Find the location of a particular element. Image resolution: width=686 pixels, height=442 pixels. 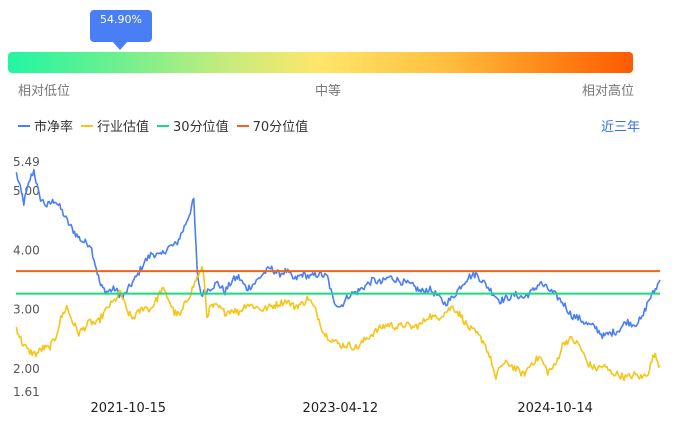

percentile-value-label: 54.90% is located at coordinates (121, 19).